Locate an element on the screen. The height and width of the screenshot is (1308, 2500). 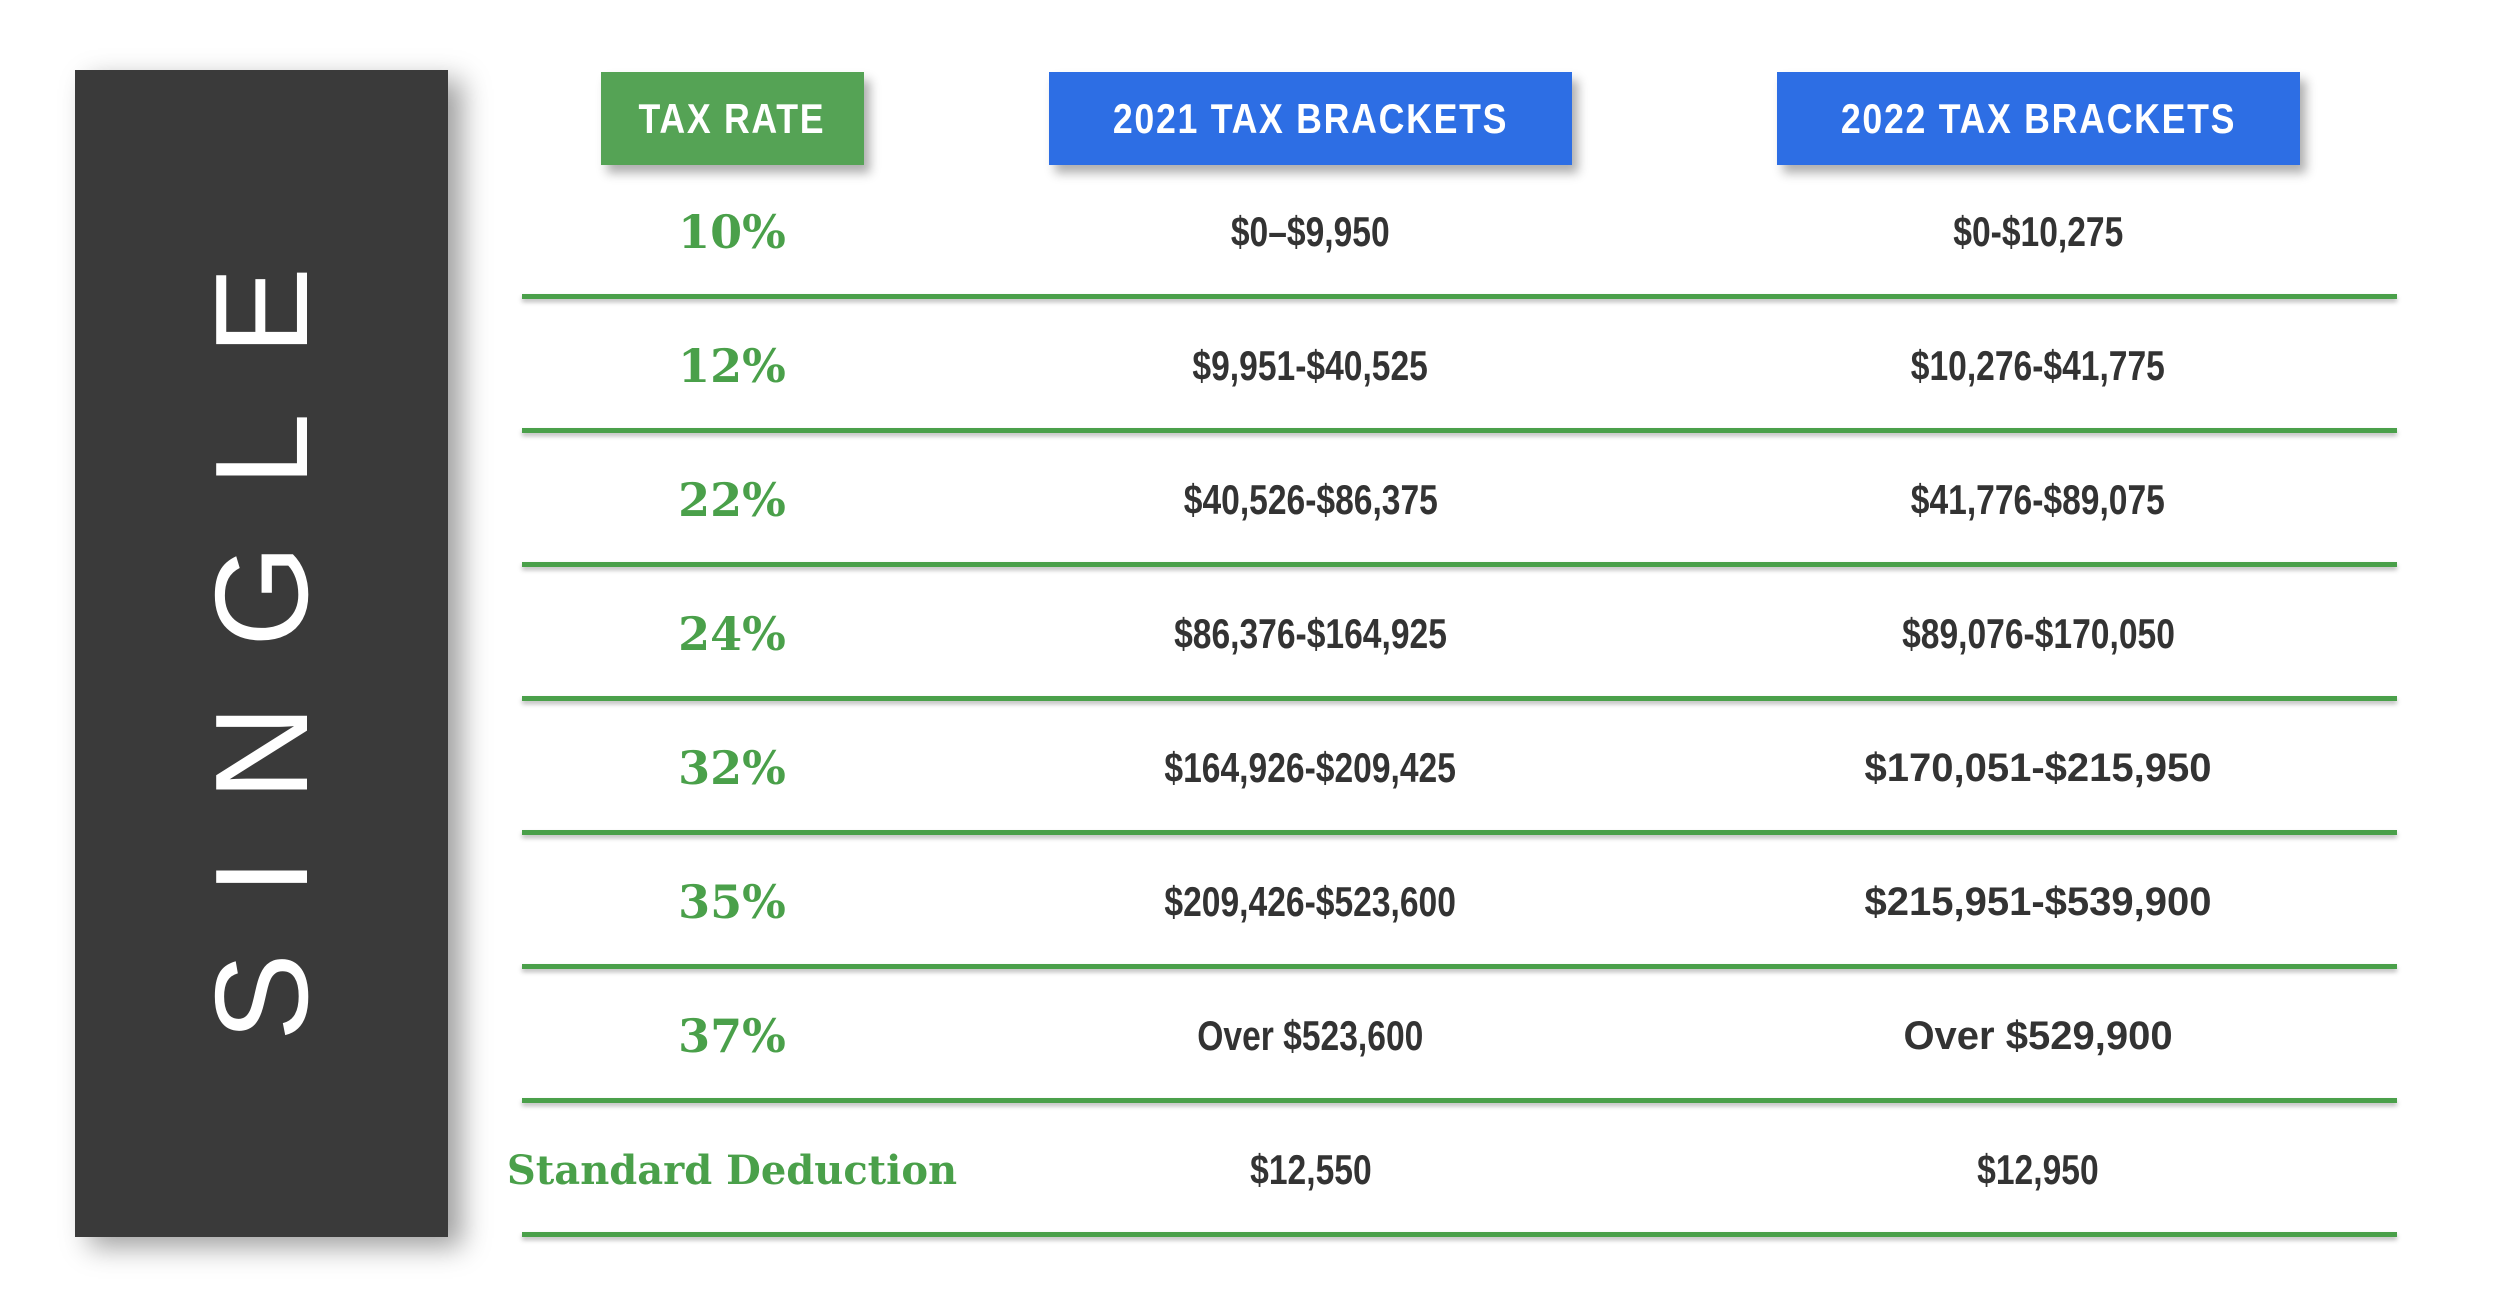
column-header-2021-brackets-label: 2021 TAX BRACKETS is located at coordinates (1310, 118).